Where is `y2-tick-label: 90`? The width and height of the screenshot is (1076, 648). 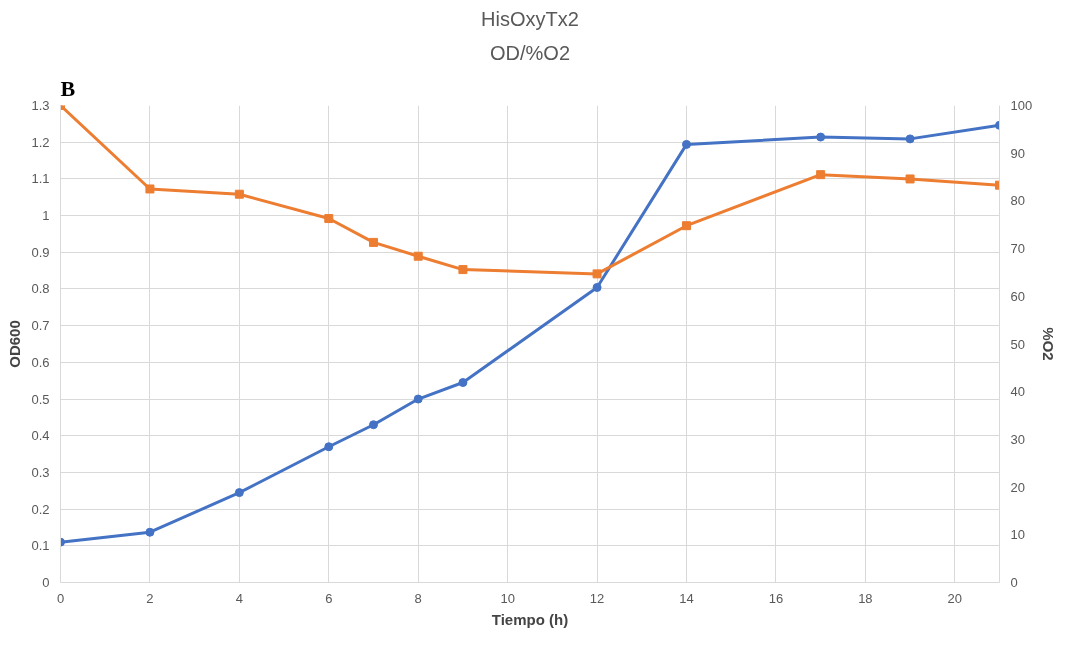
y2-tick-label: 90 is located at coordinates (1017, 153).